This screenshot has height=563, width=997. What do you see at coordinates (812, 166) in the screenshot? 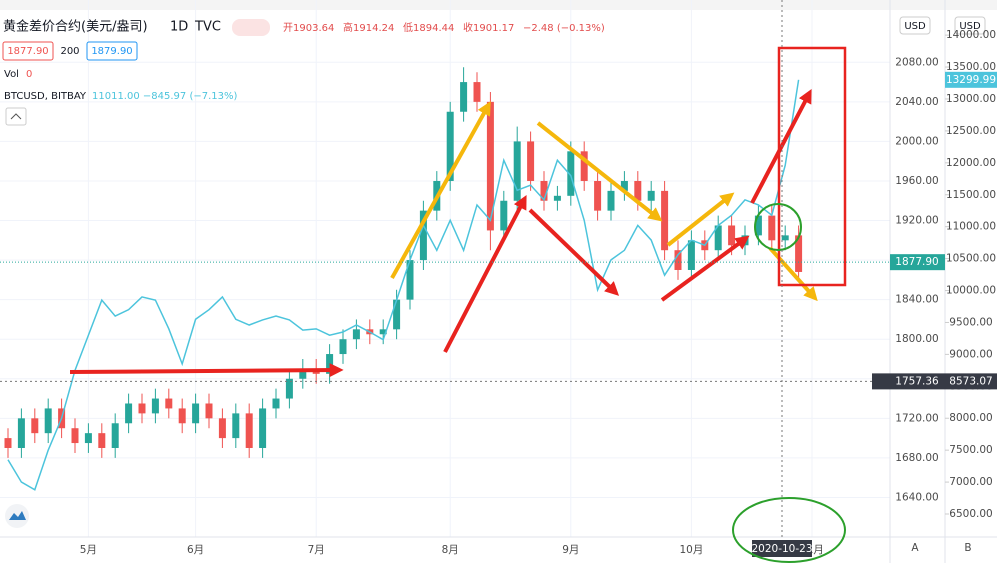
I see `highlight-box` at bounding box center [812, 166].